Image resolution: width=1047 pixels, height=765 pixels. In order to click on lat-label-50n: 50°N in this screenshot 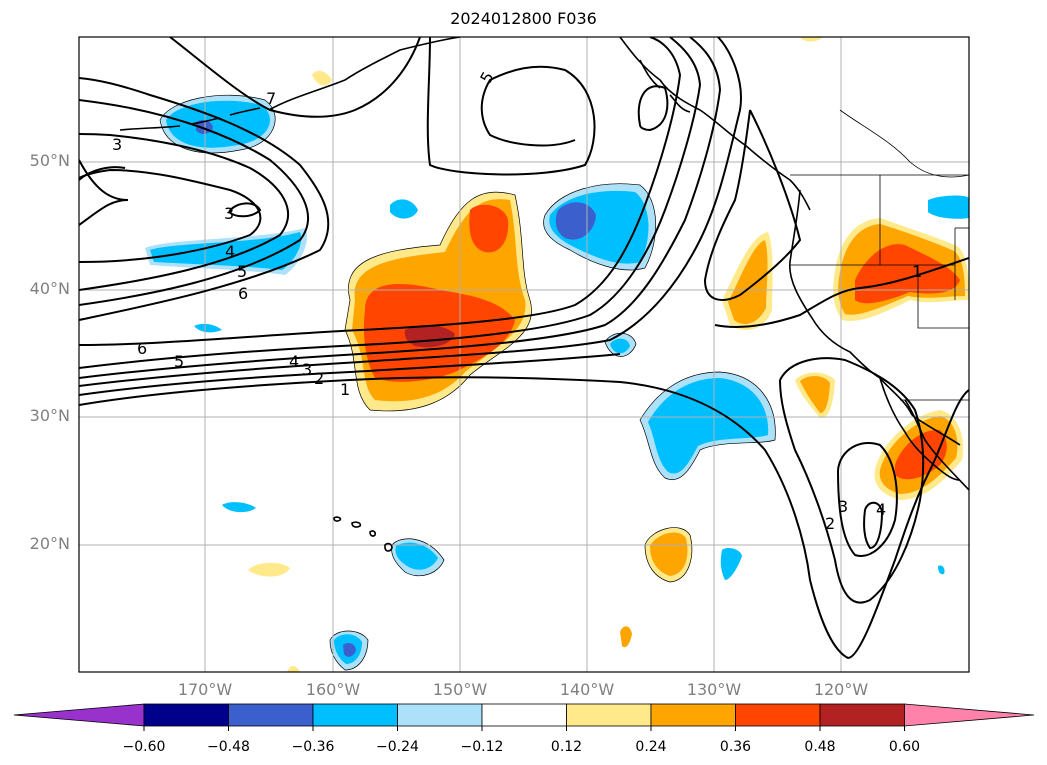, I will do `click(49, 160)`.